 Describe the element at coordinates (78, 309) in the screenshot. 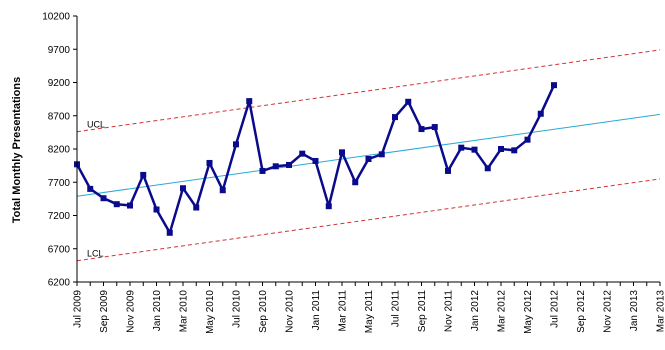

I see `x-tick-label: Jul 2009` at that location.